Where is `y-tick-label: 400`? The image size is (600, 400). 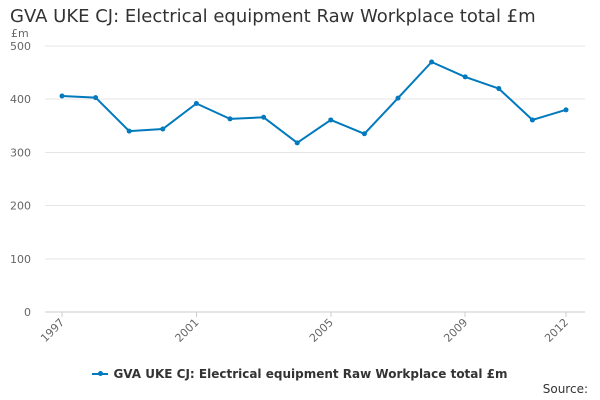 y-tick-label: 400 is located at coordinates (20, 99).